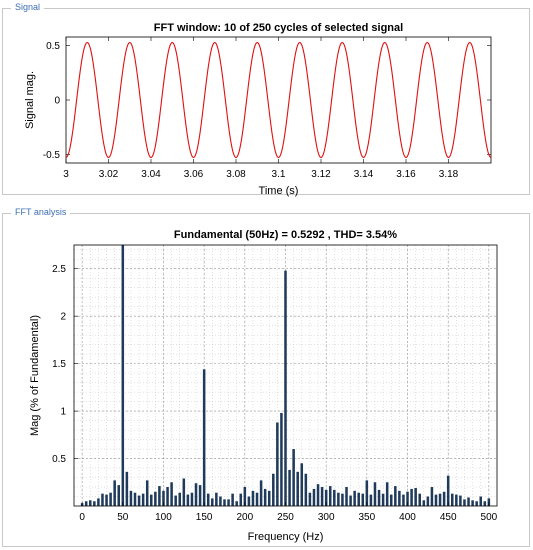 This screenshot has width=533, height=550. What do you see at coordinates (59, 269) in the screenshot?
I see `fft-y-tick-label: 2.5` at bounding box center [59, 269].